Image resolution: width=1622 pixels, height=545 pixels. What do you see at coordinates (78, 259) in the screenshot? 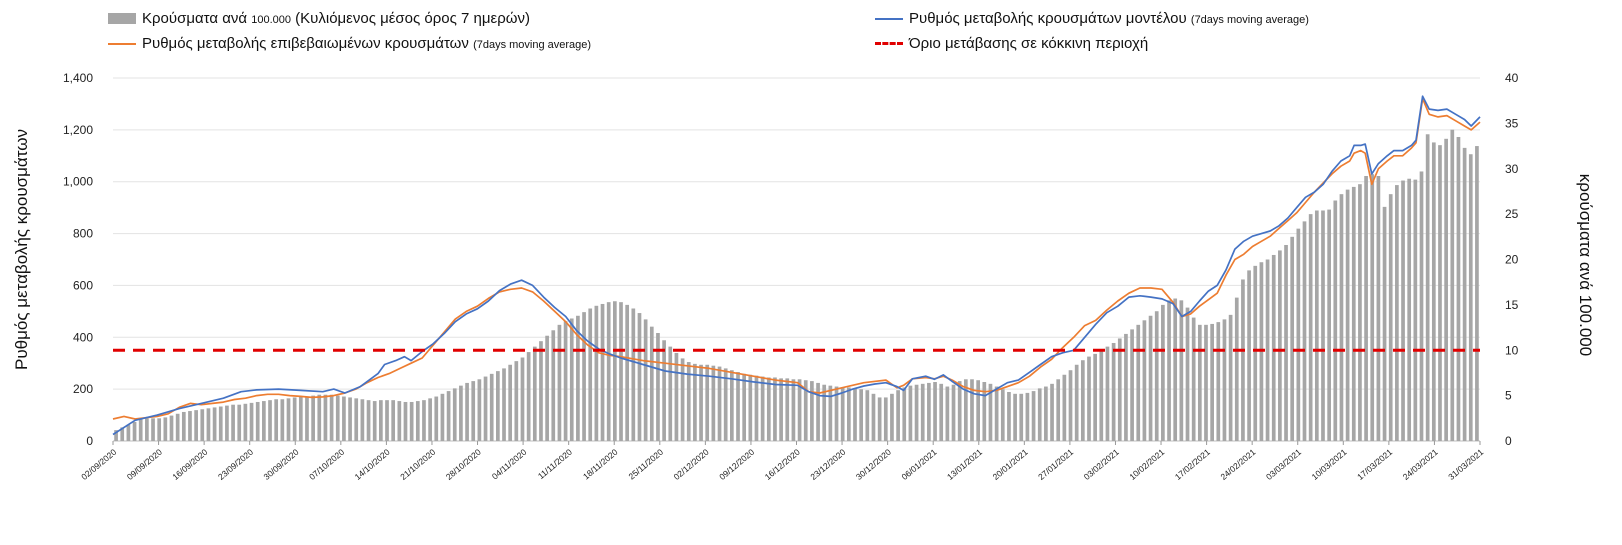
I see `left-axis-ticks: 0 200 400 600 800 1,000 1,200 1,400` at bounding box center [78, 259].